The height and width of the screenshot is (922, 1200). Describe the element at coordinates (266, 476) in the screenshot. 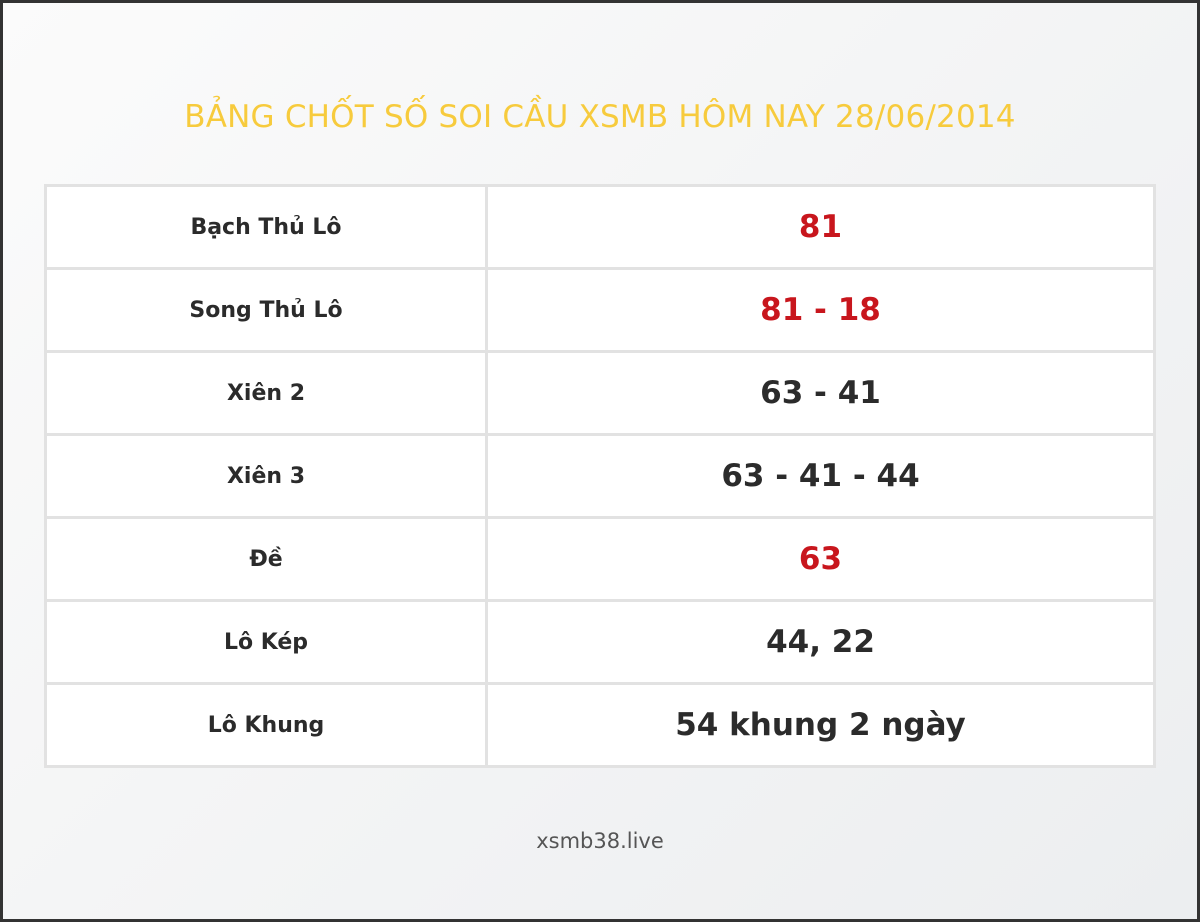

I see `row-label: Xiên 3` at that location.